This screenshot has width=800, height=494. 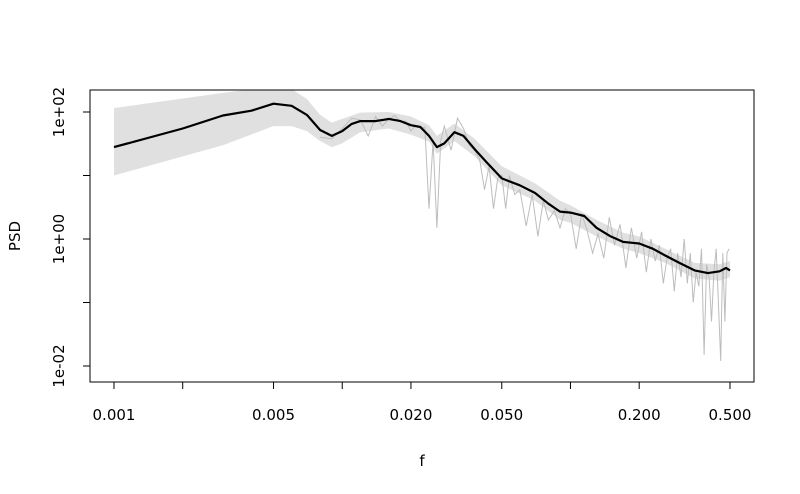 I want to click on y-axis-title: PSD, so click(x=15, y=236).